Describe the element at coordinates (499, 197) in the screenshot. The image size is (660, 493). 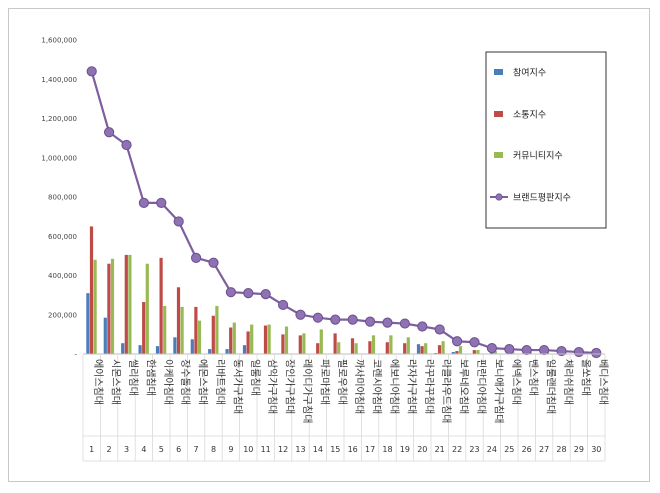
I see `legend-marker` at that location.